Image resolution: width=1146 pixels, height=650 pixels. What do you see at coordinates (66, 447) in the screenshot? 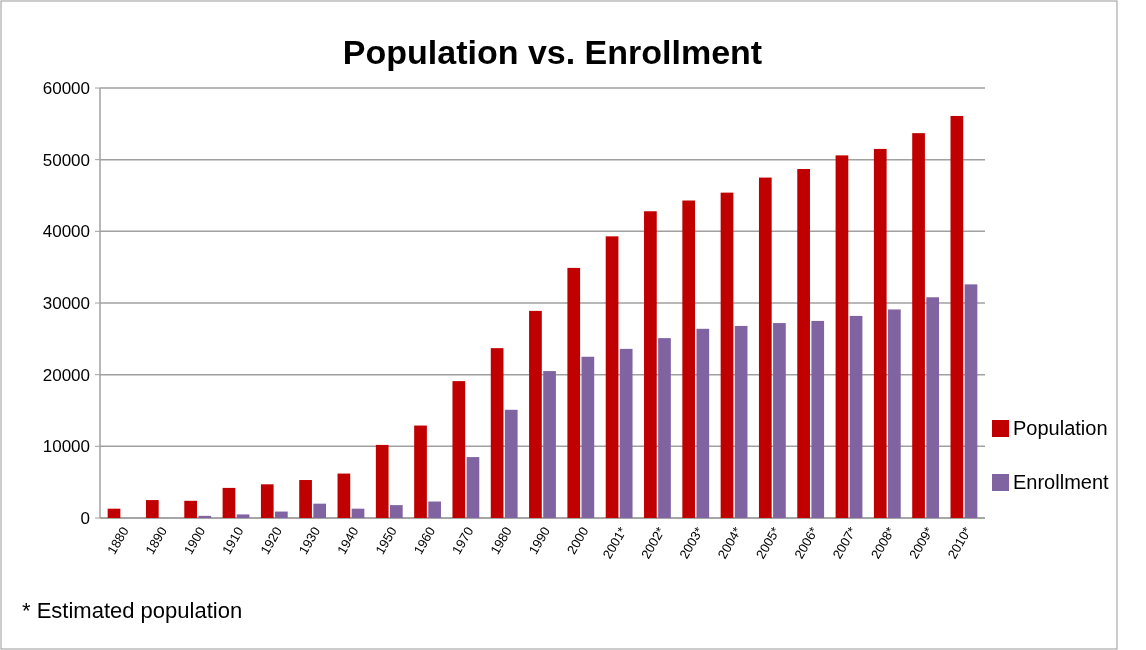
I see `y-tick-label: 10000` at bounding box center [66, 447].